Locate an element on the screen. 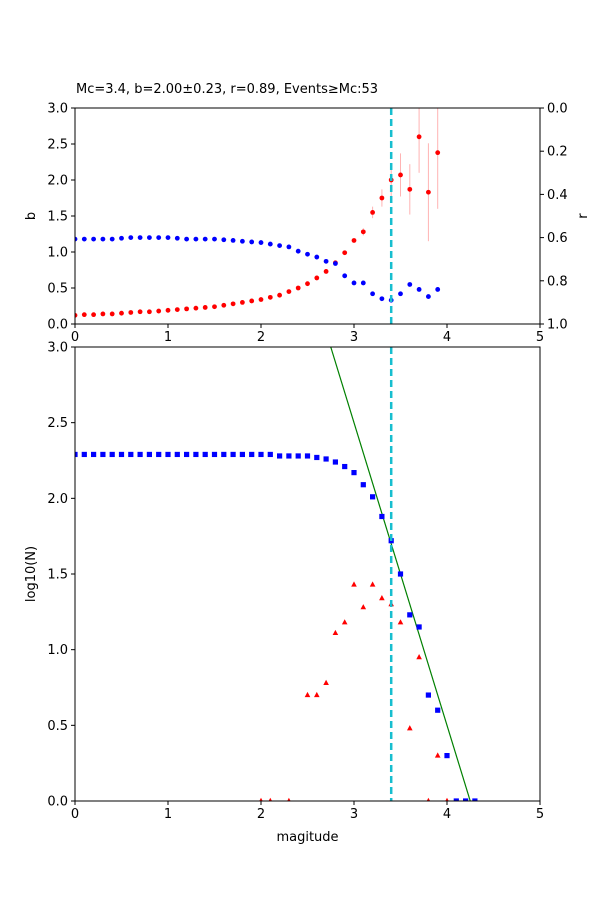 The width and height of the screenshot is (600, 900). y-axis-label: log10(N) is located at coordinates (31, 574).